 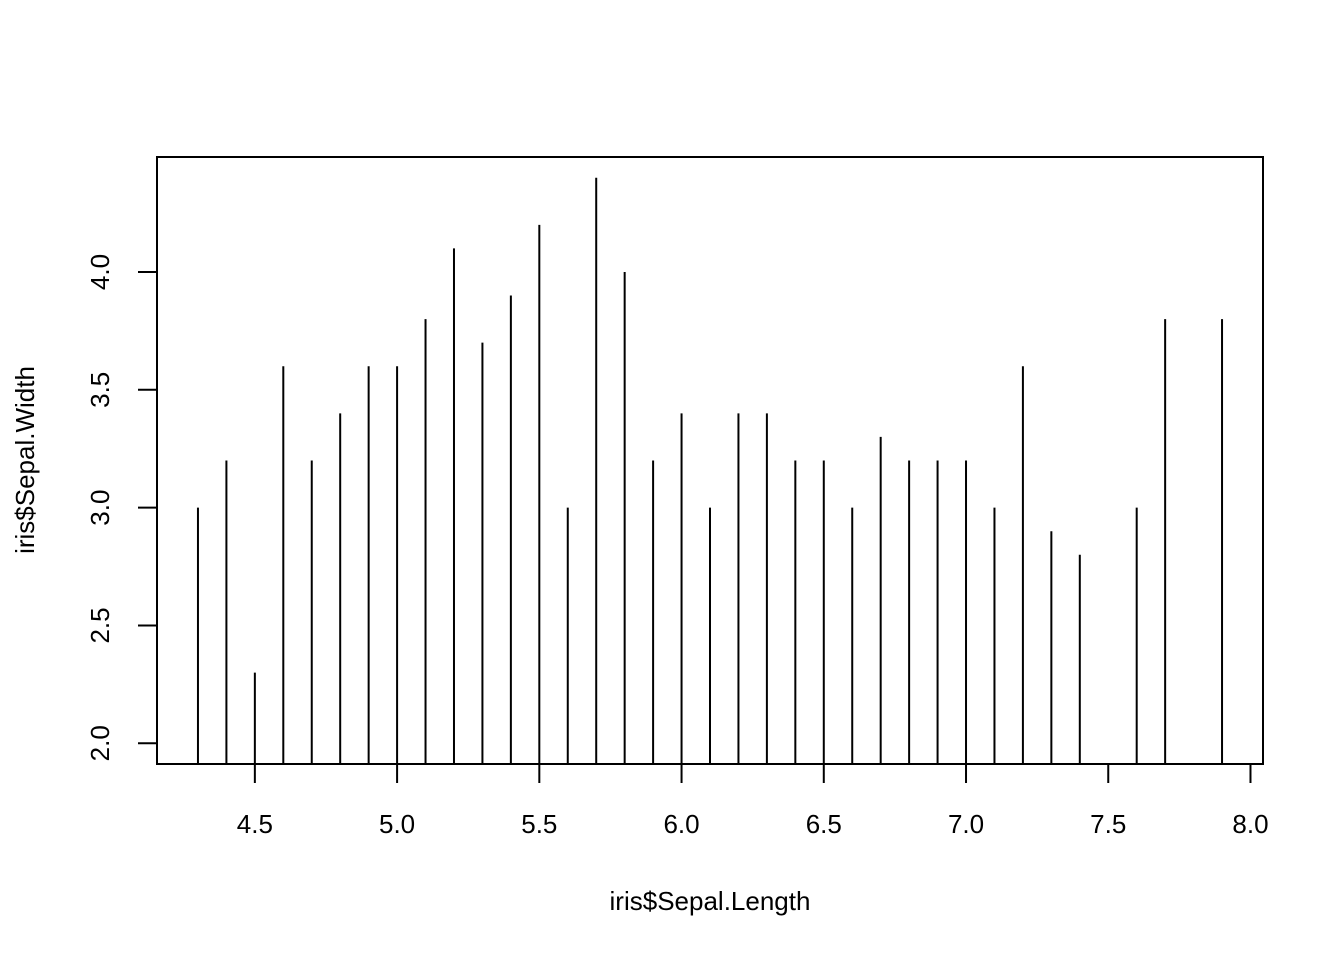 What do you see at coordinates (966, 824) in the screenshot?
I see `x-tick-label-5: 7.0` at bounding box center [966, 824].